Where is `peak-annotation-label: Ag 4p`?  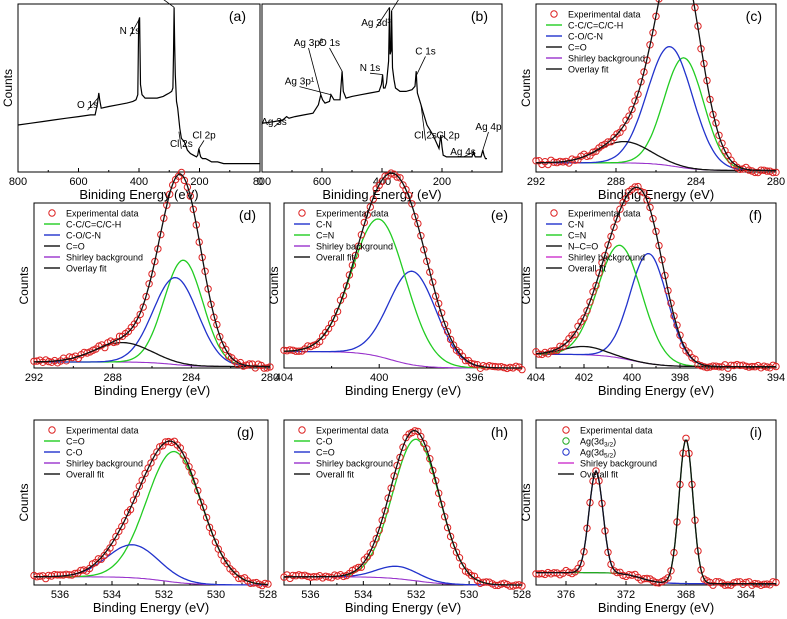 peak-annotation-label: Ag 4p is located at coordinates (488, 127).